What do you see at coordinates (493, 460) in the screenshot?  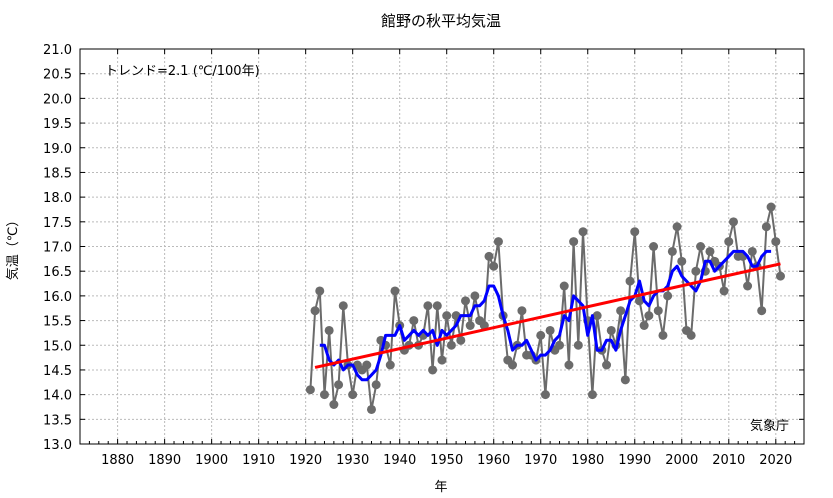 I see `x-tick-label: 1960` at bounding box center [493, 460].